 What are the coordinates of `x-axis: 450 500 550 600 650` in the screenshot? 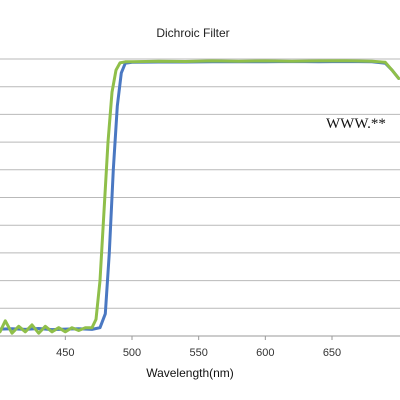 It's located at (198, 347).